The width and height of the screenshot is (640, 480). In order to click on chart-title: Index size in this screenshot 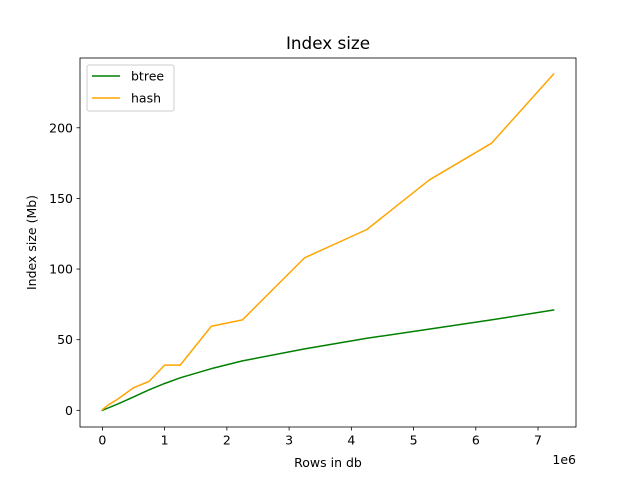, I will do `click(328, 43)`.